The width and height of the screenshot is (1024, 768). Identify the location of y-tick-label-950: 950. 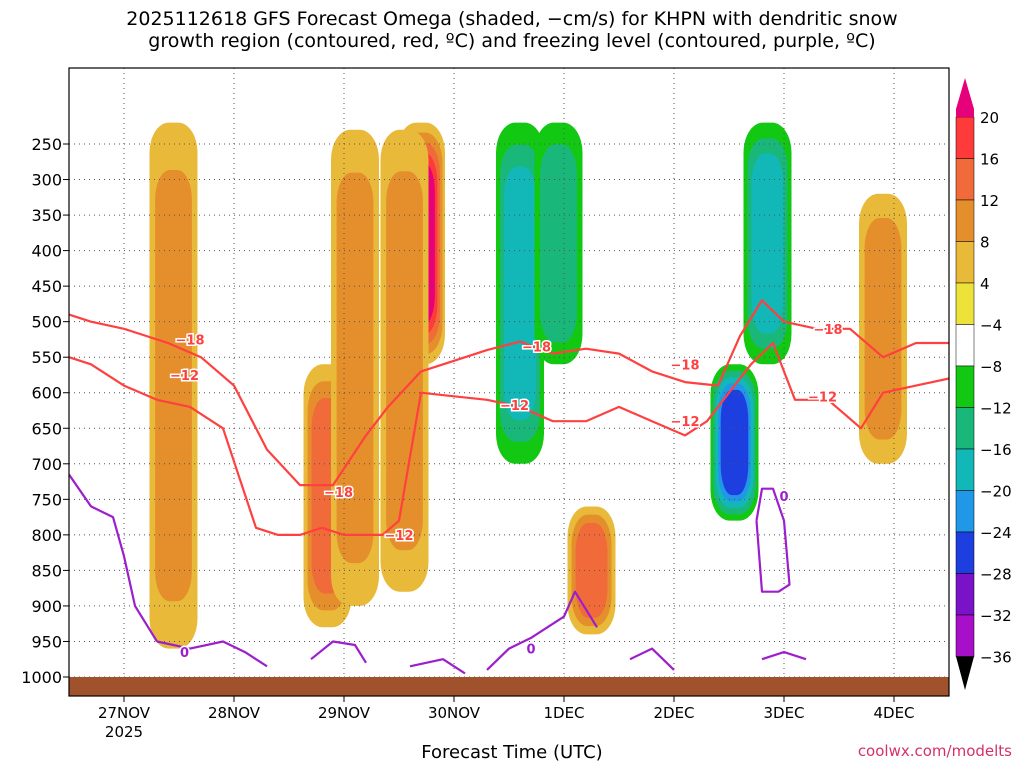
(46, 641).